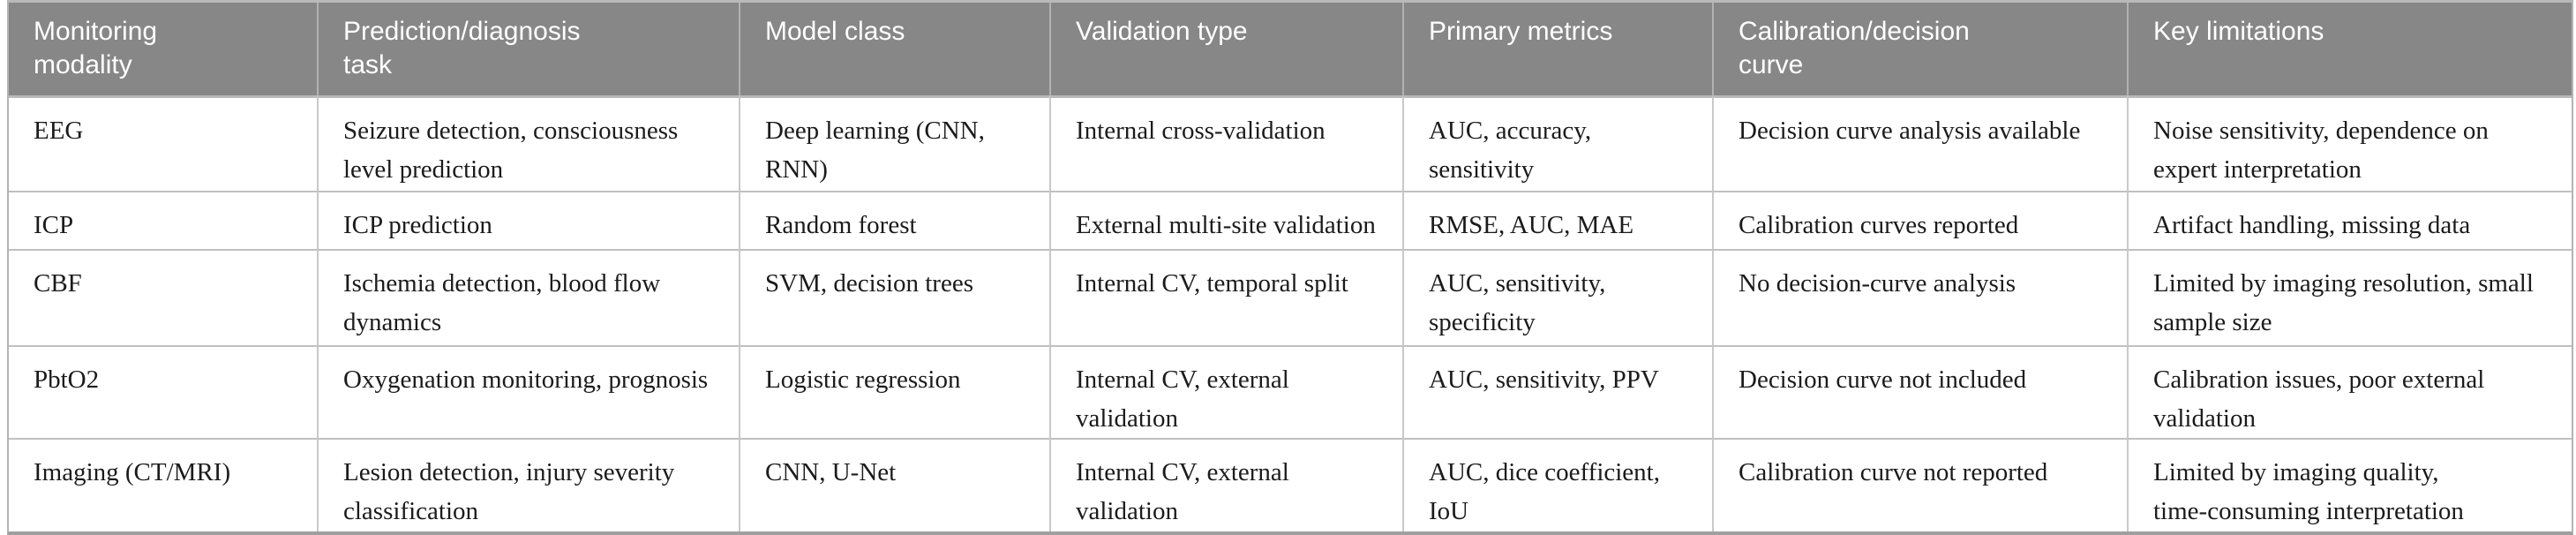 This screenshot has width=2576, height=535. What do you see at coordinates (1225, 143) in the screenshot?
I see `cell-eeg-validation: Internal cross-validation` at bounding box center [1225, 143].